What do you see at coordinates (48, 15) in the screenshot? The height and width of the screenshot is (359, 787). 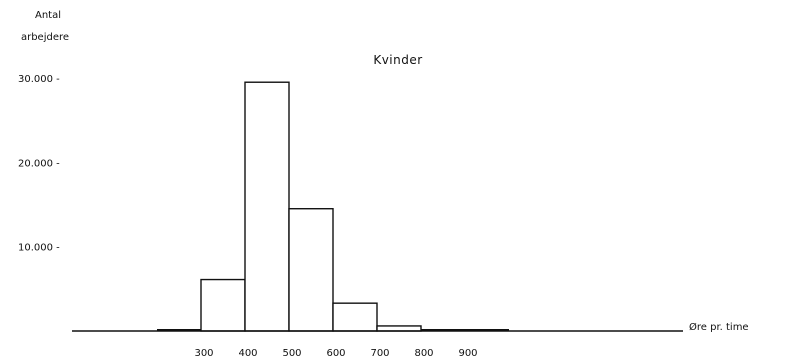 I see `y-axis-label-line-1: Antal` at bounding box center [48, 15].